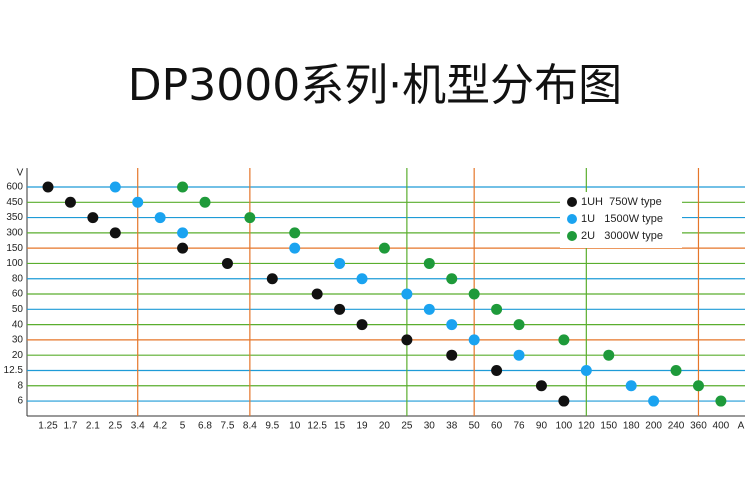 This screenshot has width=750, height=491. Describe the element at coordinates (622, 236) in the screenshot. I see `legend-label: 2U 3000W type` at that location.